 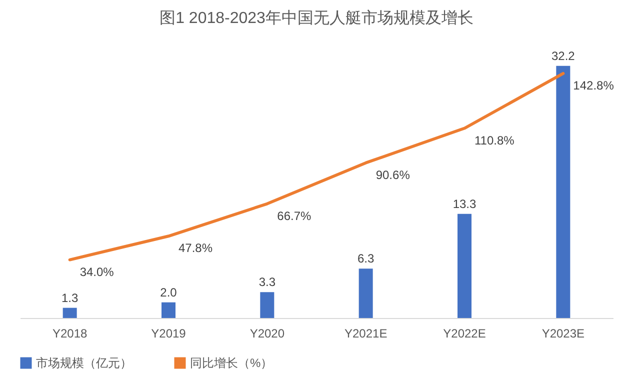 I want to click on data-label: 32.2, so click(x=563, y=55).